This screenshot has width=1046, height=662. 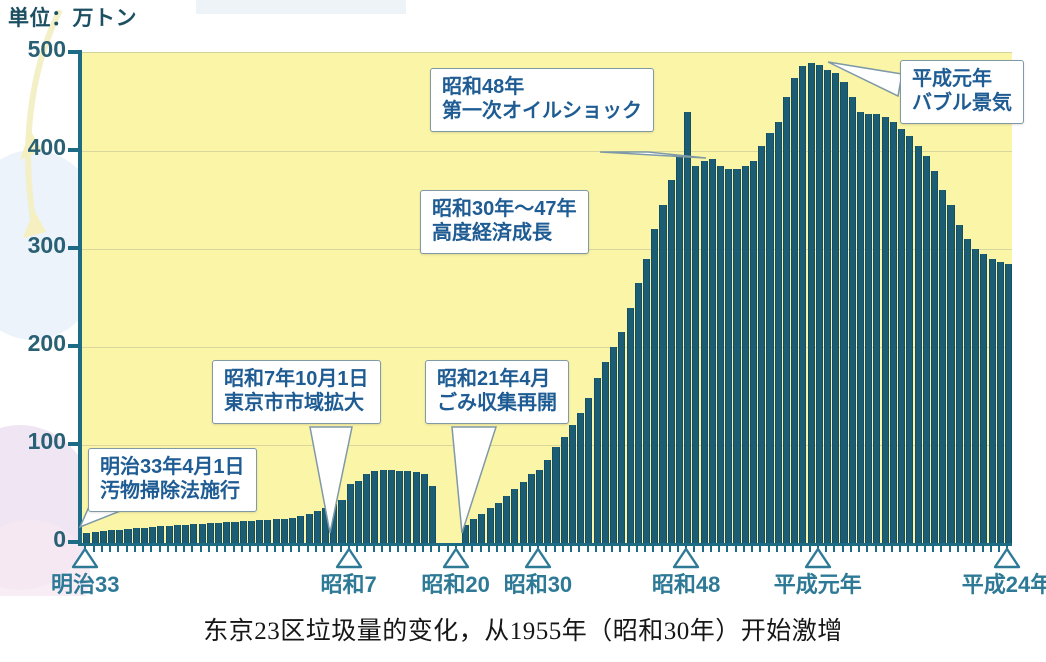 What do you see at coordinates (538, 584) in the screenshot?
I see `x-category-label-3: 昭和30` at bounding box center [538, 584].